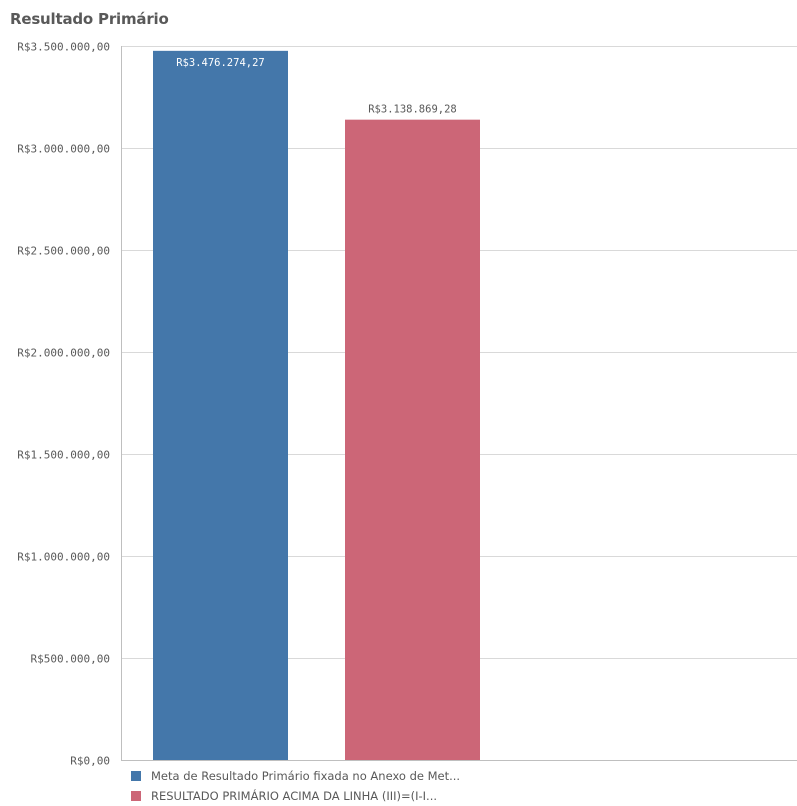 Image resolution: width=797 pixels, height=806 pixels. What do you see at coordinates (63, 47) in the screenshot?
I see `y-tick-label: R$3.500.000,00` at bounding box center [63, 47].